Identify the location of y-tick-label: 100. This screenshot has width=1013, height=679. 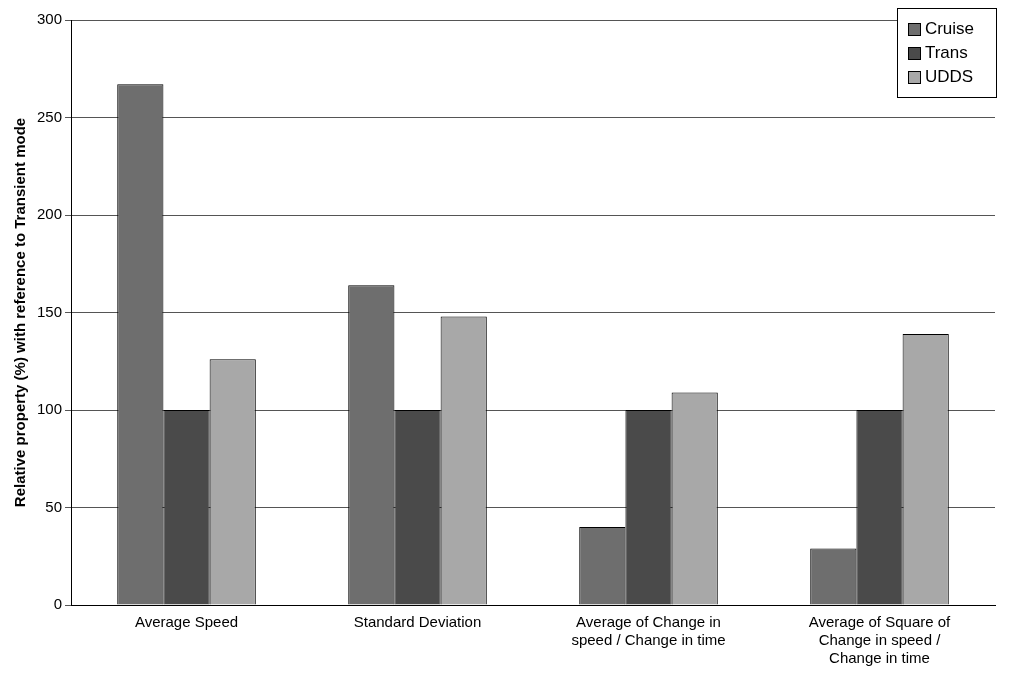
(50, 409).